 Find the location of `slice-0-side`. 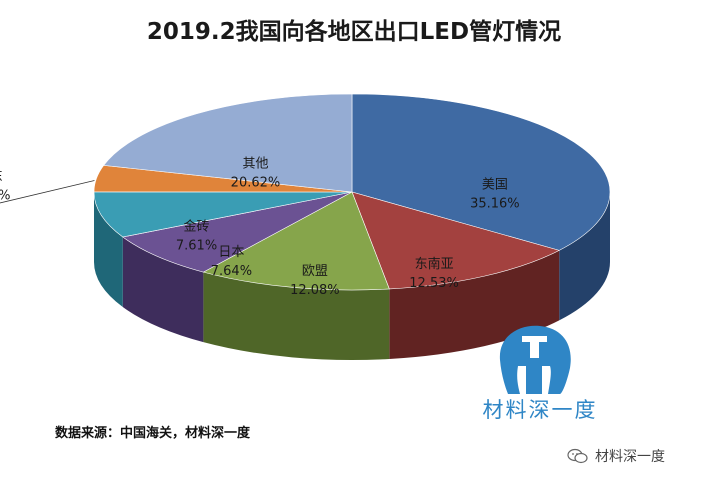

slice-0-side is located at coordinates (584, 256).